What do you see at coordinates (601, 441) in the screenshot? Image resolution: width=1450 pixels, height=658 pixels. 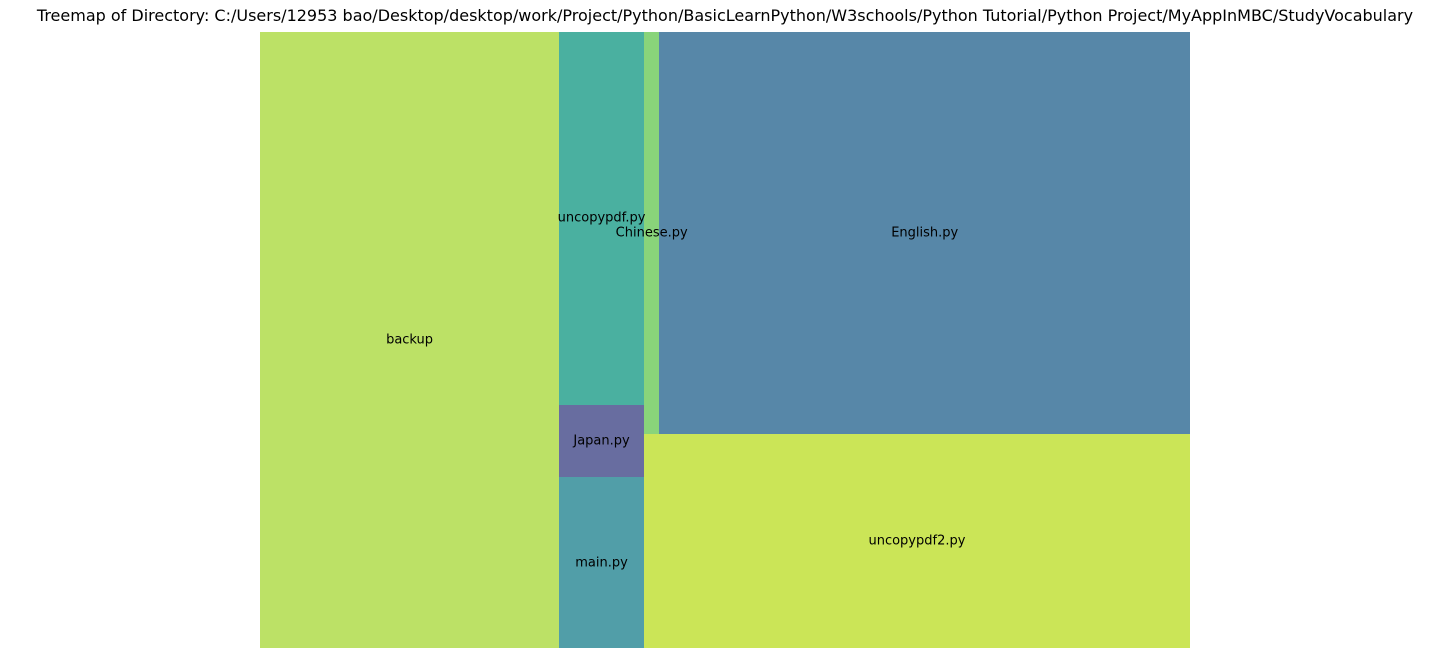 I see `treemap-tile-japan-py` at bounding box center [601, 441].